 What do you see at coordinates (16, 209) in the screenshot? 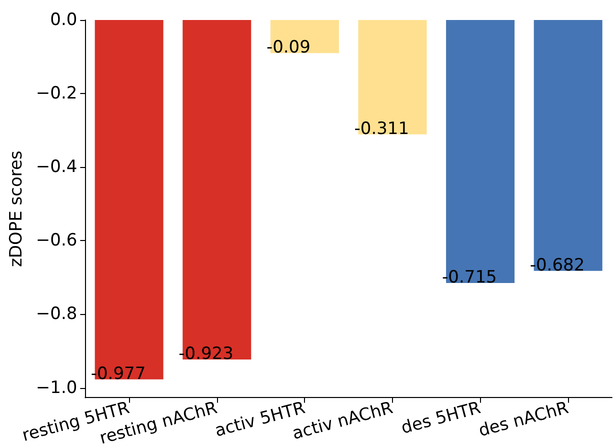
I see `y-axis-title: zDOPE scores` at bounding box center [16, 209].